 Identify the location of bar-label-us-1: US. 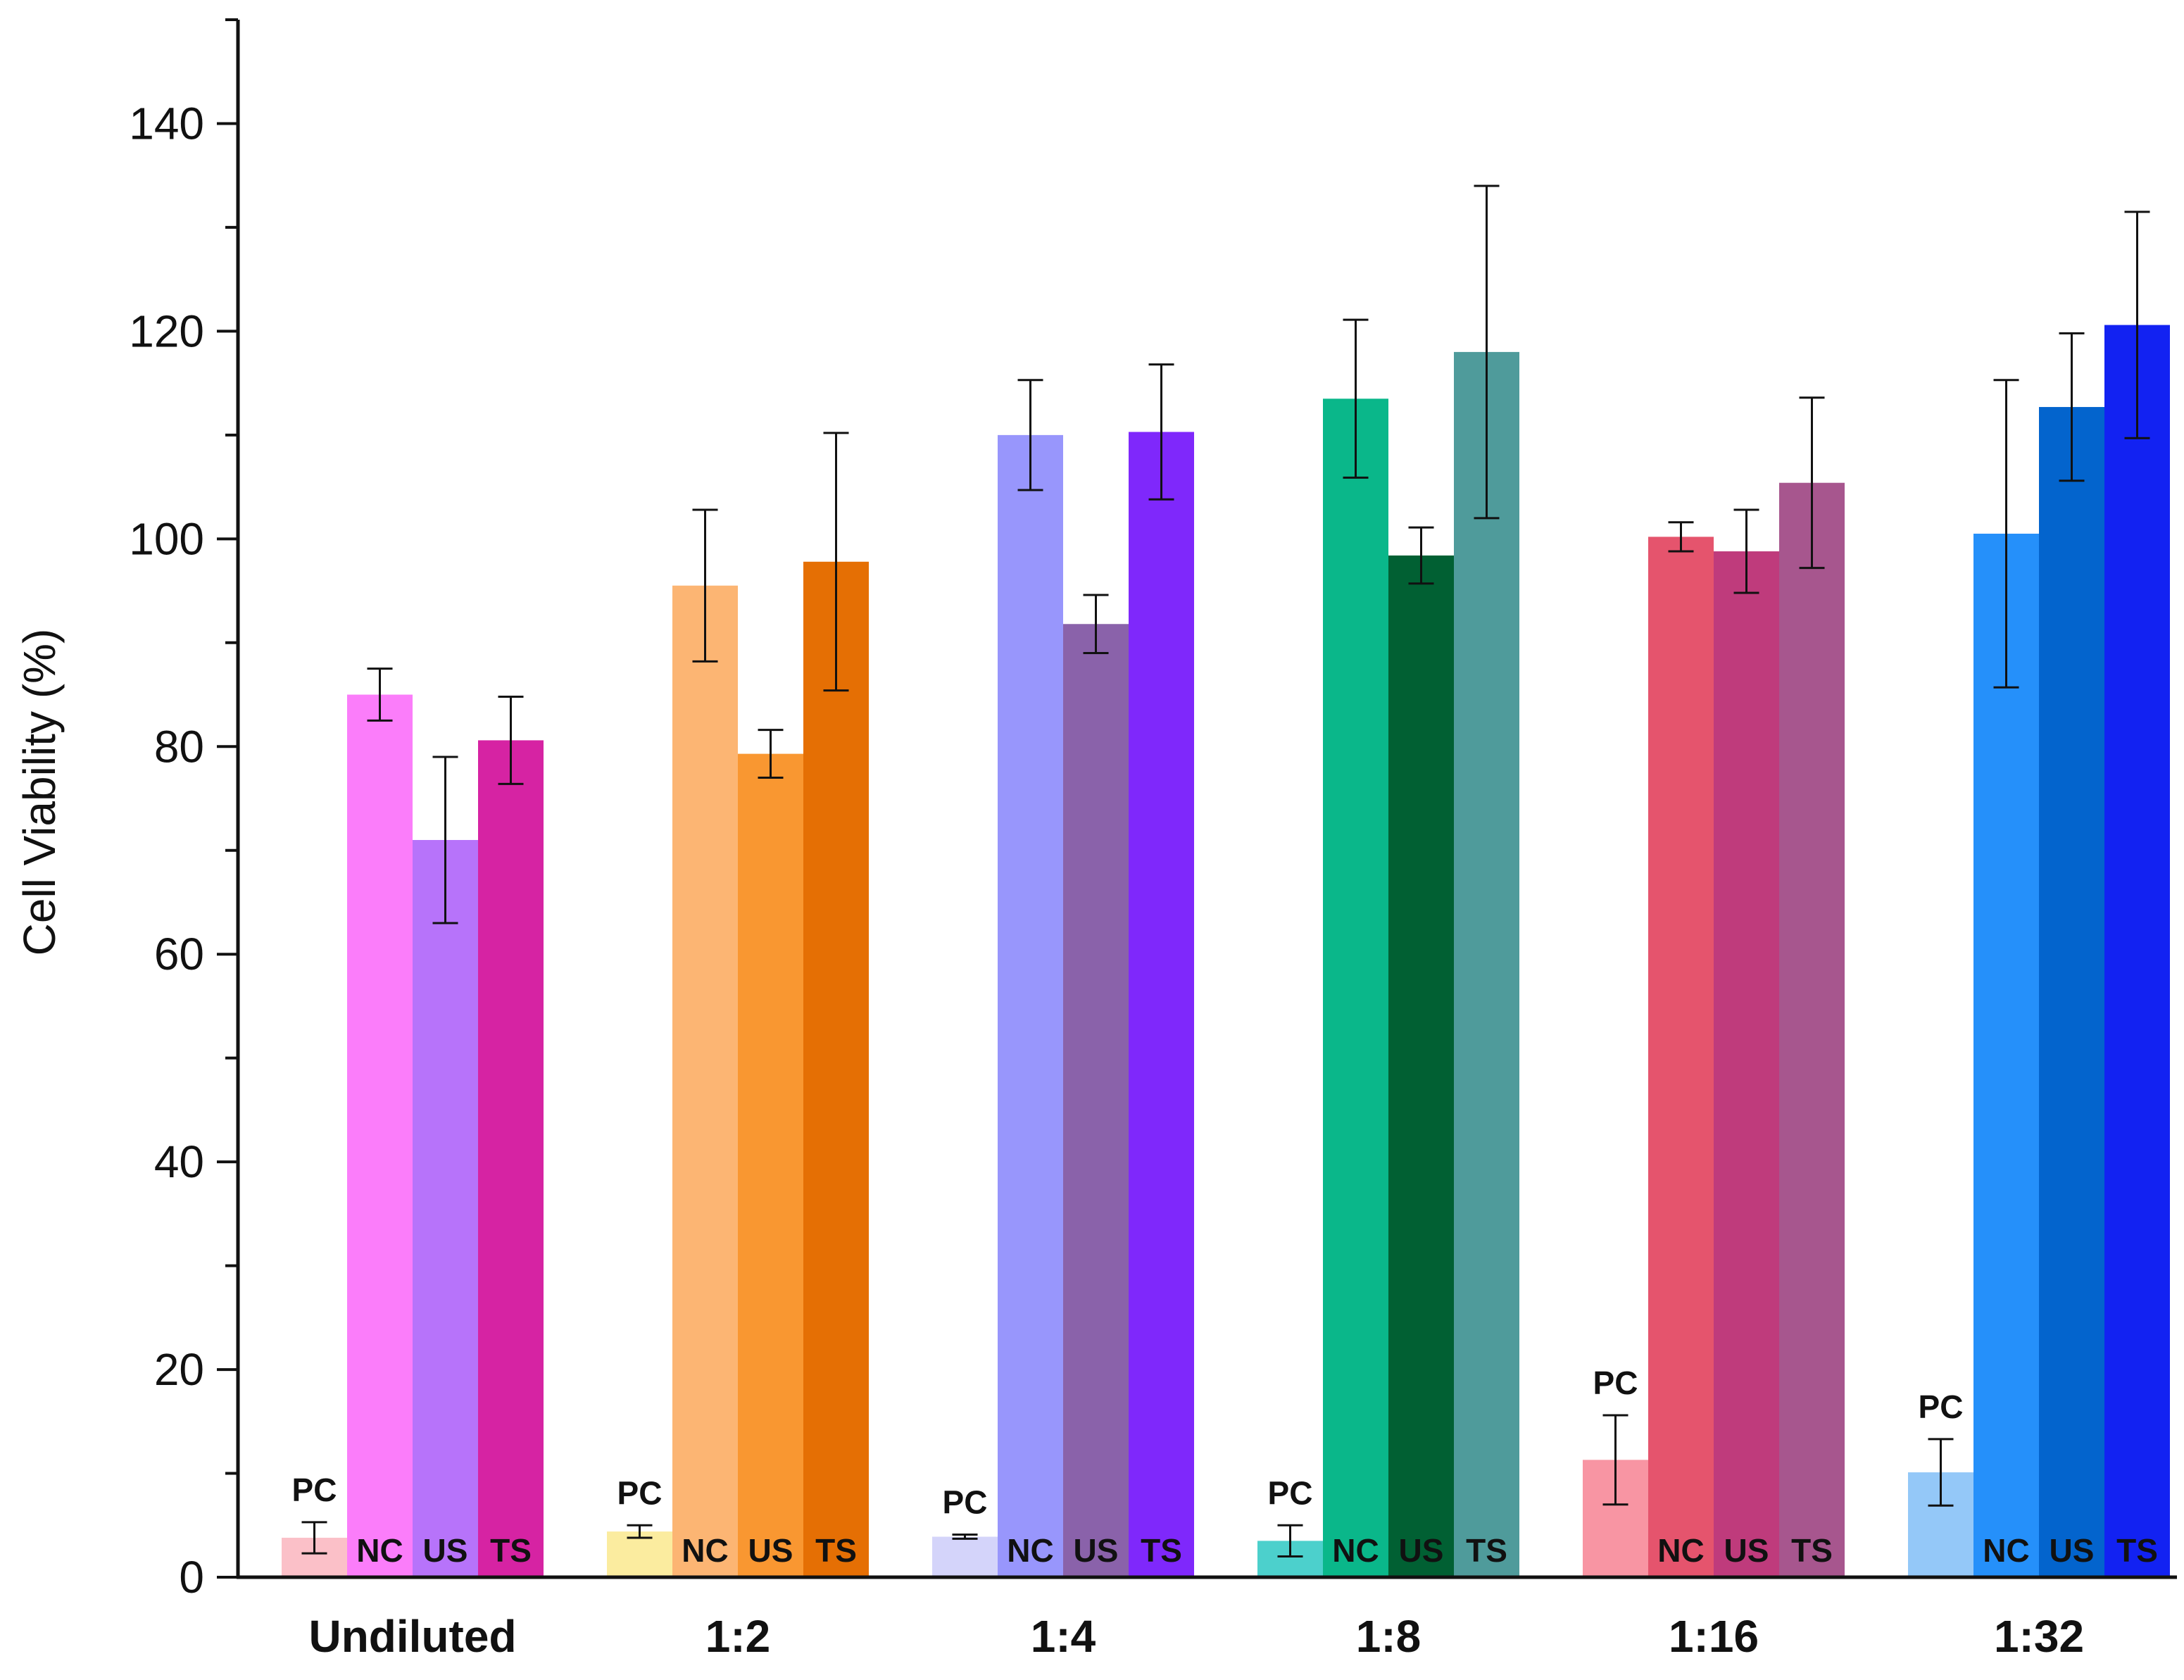
(770, 1551).